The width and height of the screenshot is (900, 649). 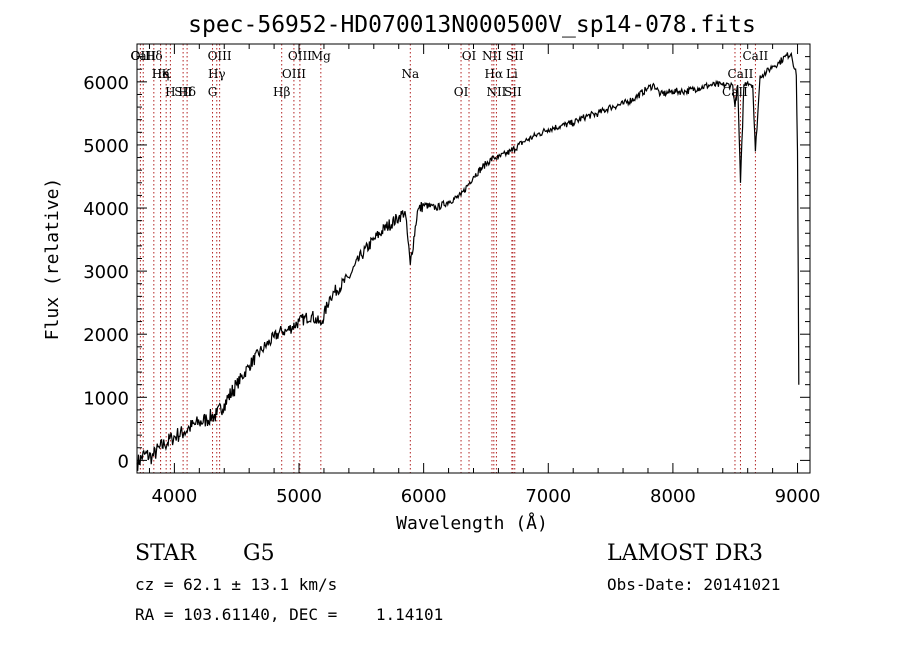 I want to click on spectral-line-label: Li, so click(x=512, y=74).